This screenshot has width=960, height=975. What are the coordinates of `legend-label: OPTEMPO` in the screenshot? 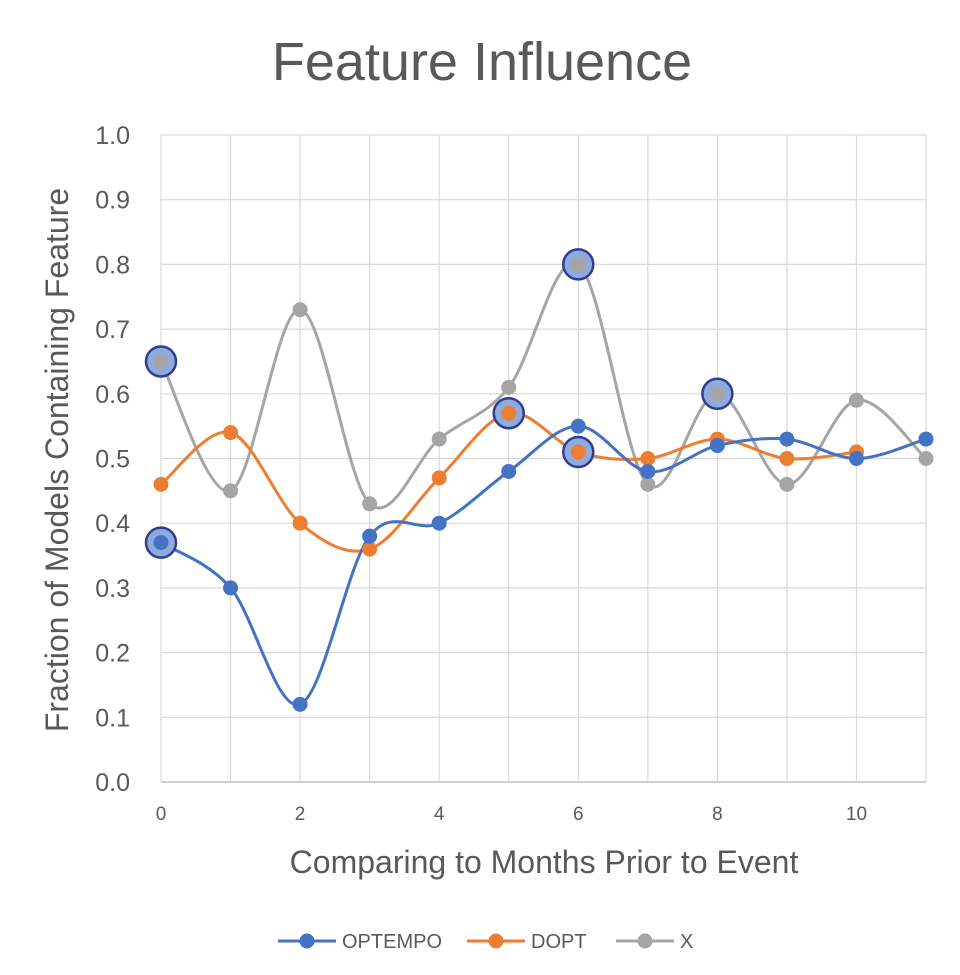 It's located at (392, 942).